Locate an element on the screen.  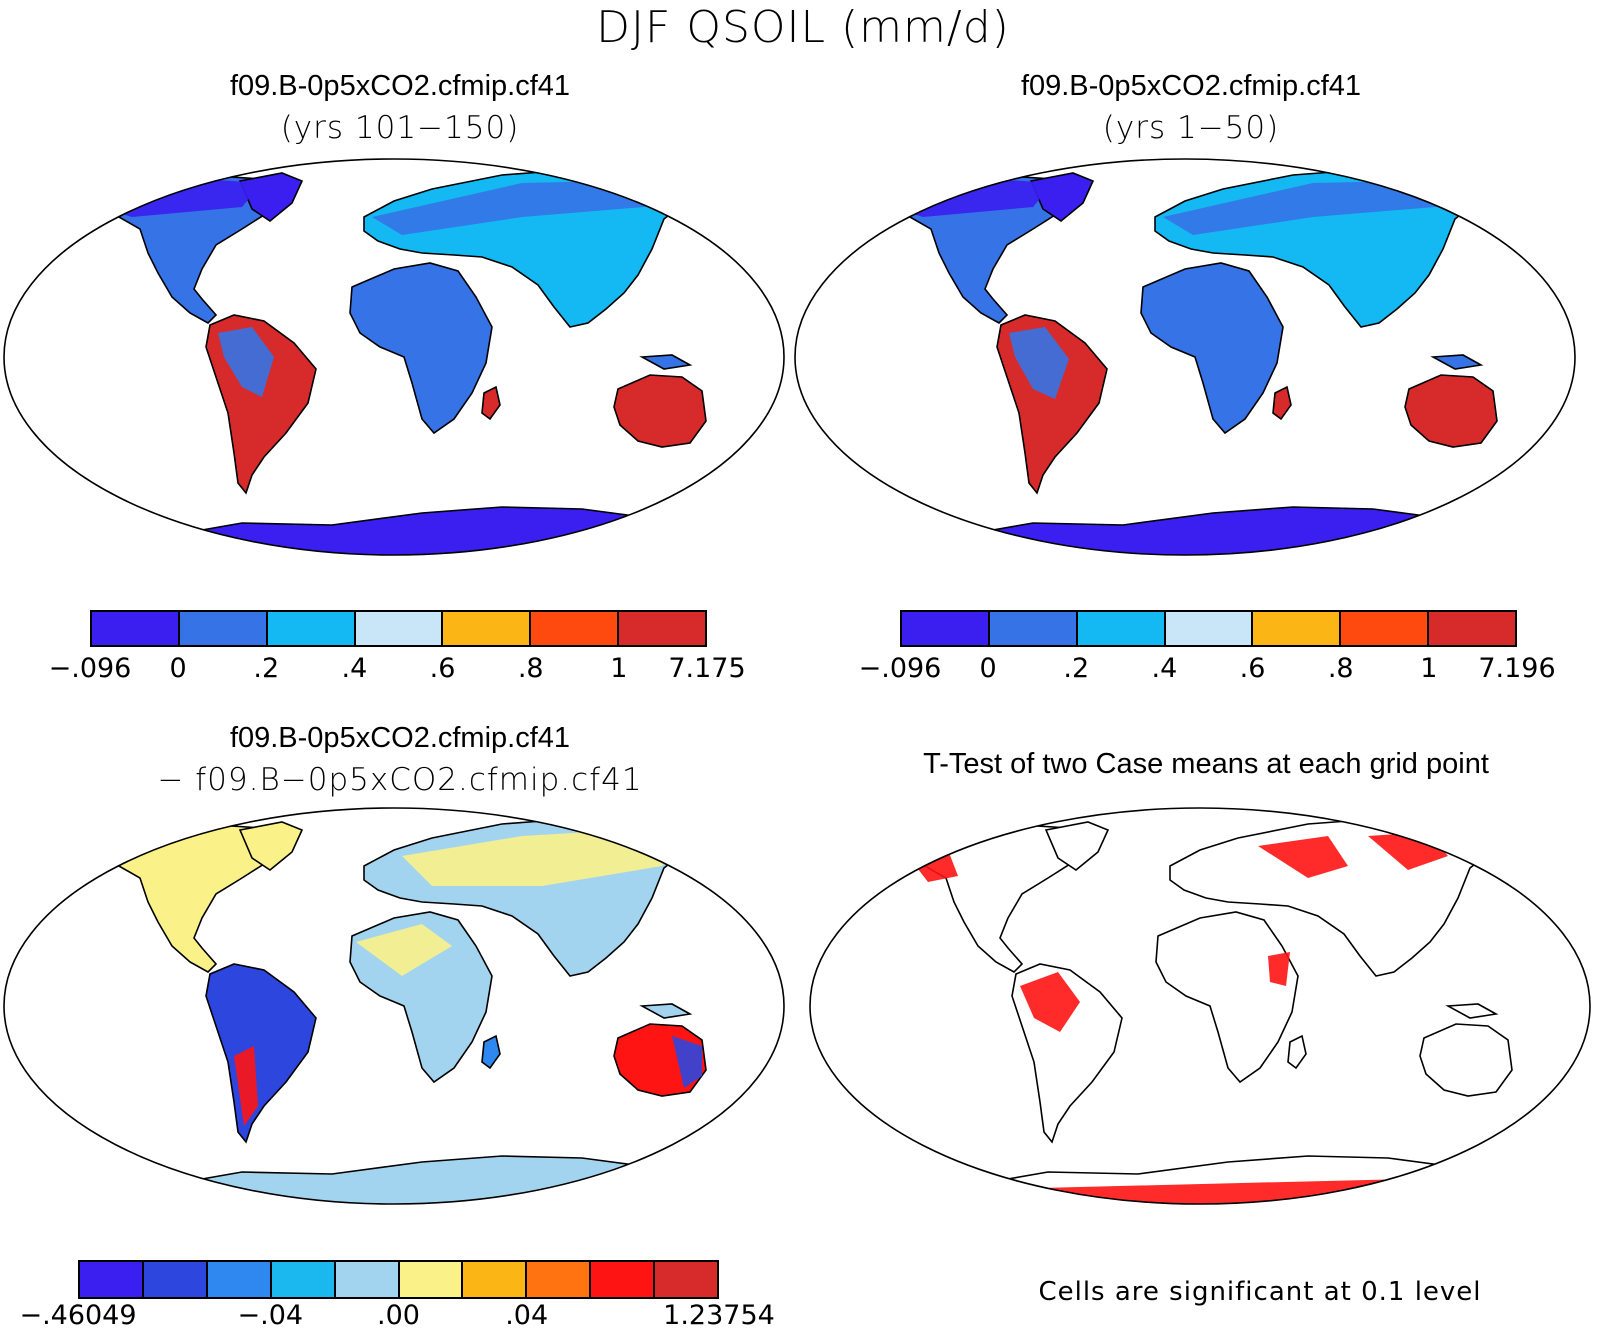
panel-3-subtitle: − f09.B−0p5xCO2.cfmip.cf41 is located at coordinates (400, 780).